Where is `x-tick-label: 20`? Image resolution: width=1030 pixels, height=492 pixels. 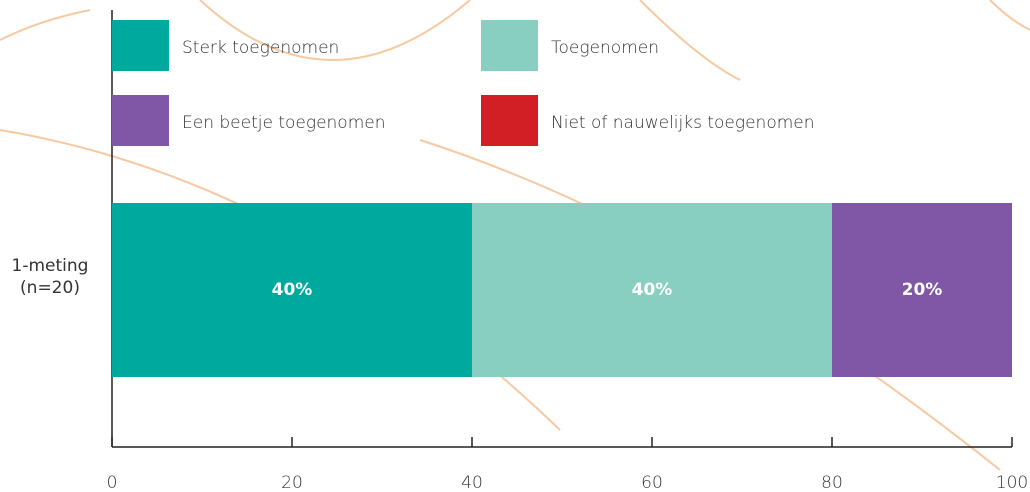 x-tick-label: 20 is located at coordinates (292, 482).